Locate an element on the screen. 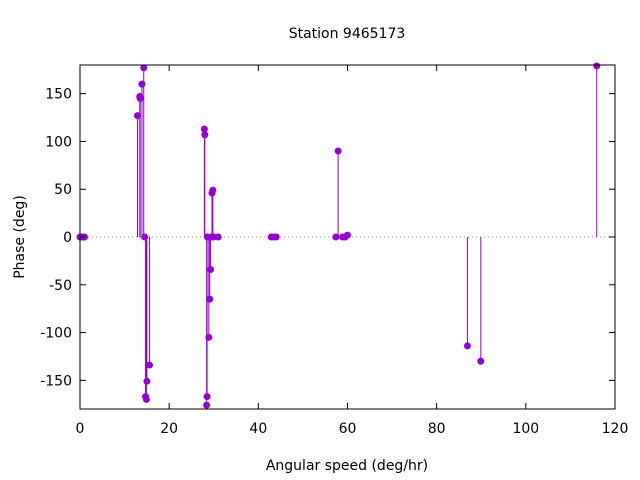 The width and height of the screenshot is (640, 480). x-tick-label: 20 is located at coordinates (169, 429).